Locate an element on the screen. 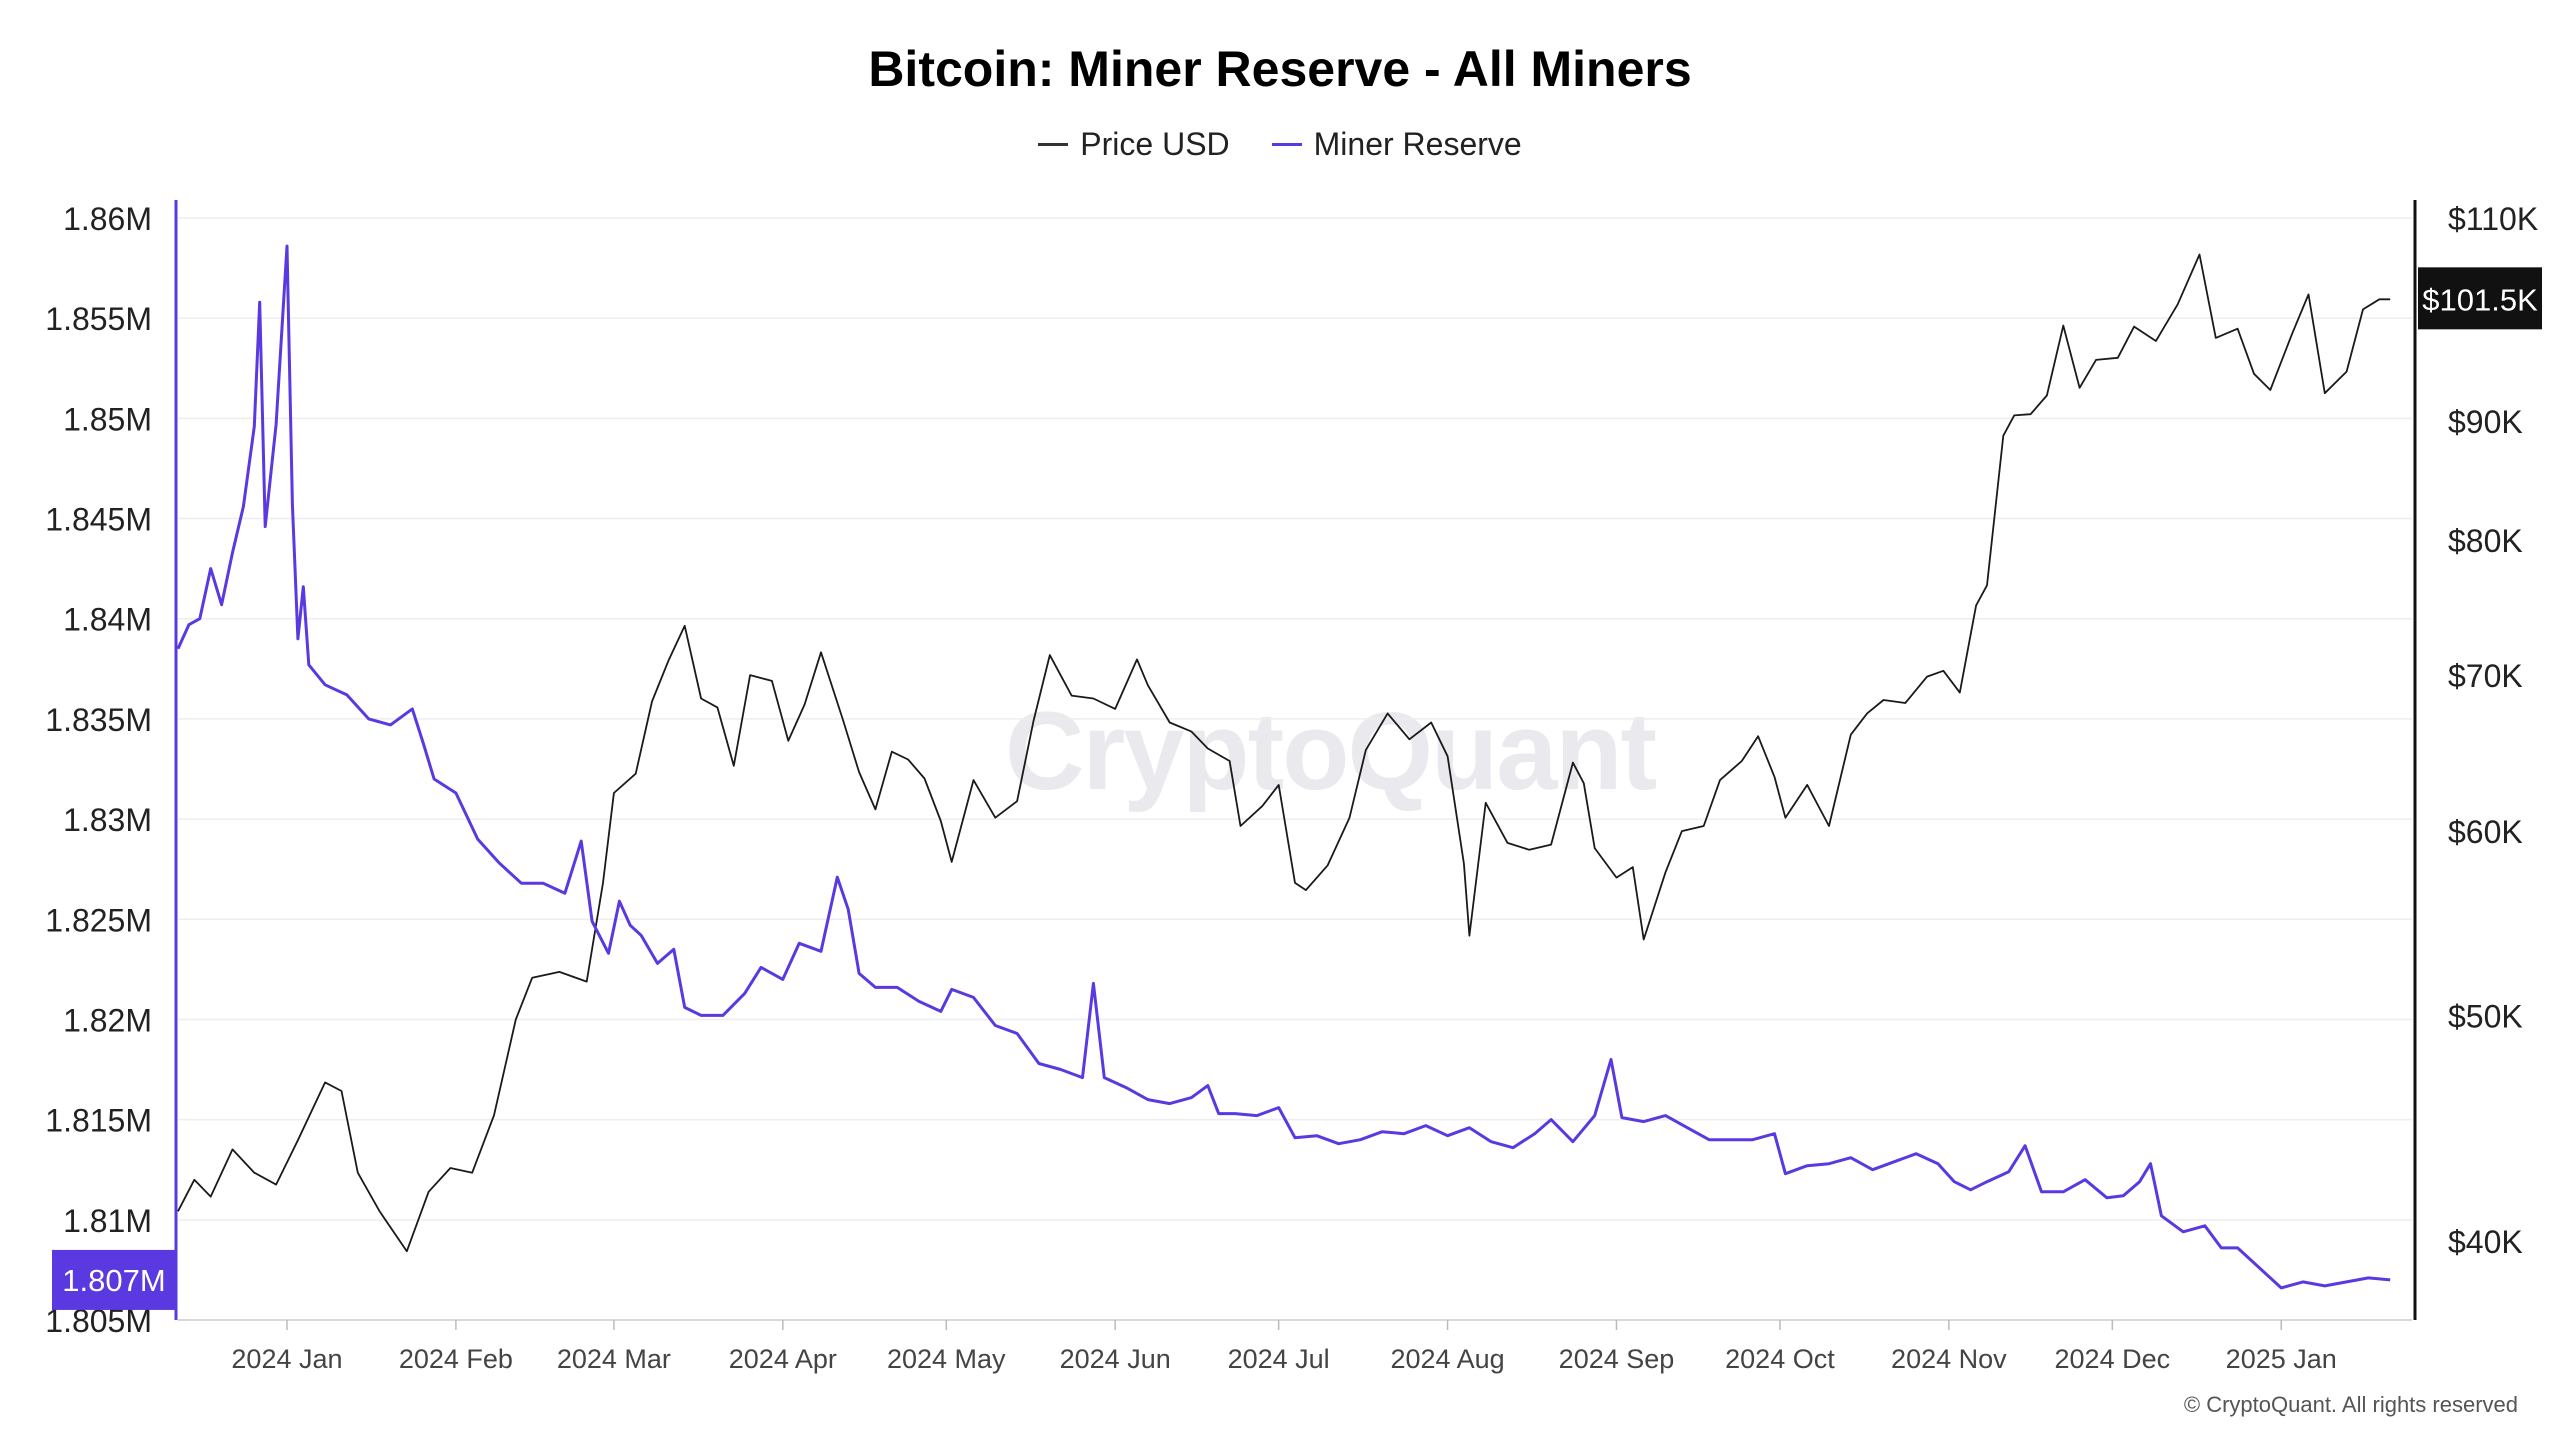 This screenshot has height=1440, width=2560. right-axis-tick-label: $80K is located at coordinates (2485, 541).